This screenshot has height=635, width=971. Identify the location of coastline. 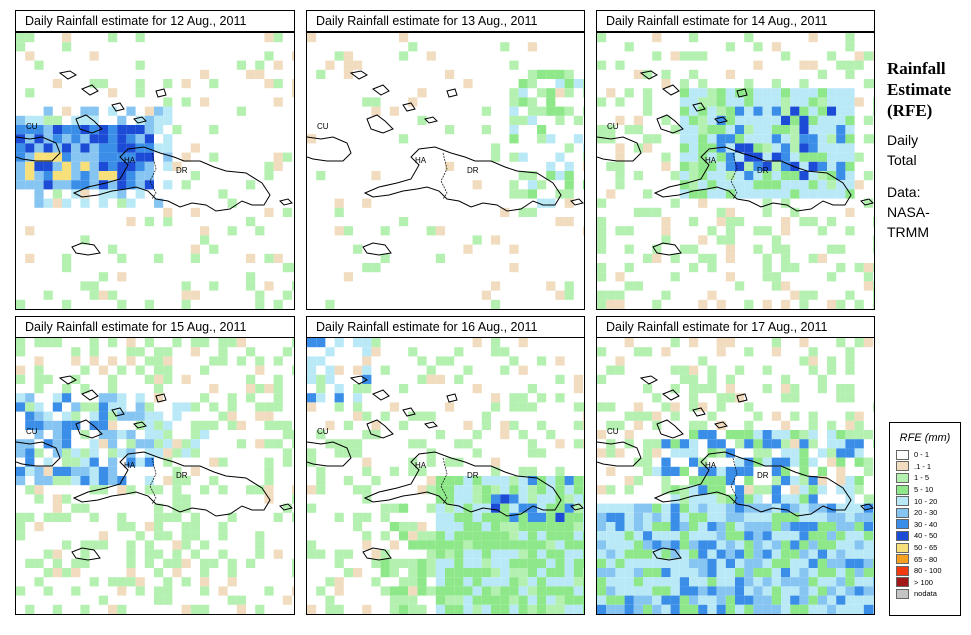
(445, 163).